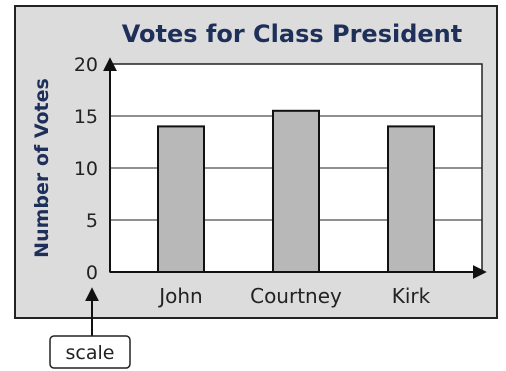  What do you see at coordinates (86, 65) in the screenshot?
I see `y-tick-label: 20` at bounding box center [86, 65].